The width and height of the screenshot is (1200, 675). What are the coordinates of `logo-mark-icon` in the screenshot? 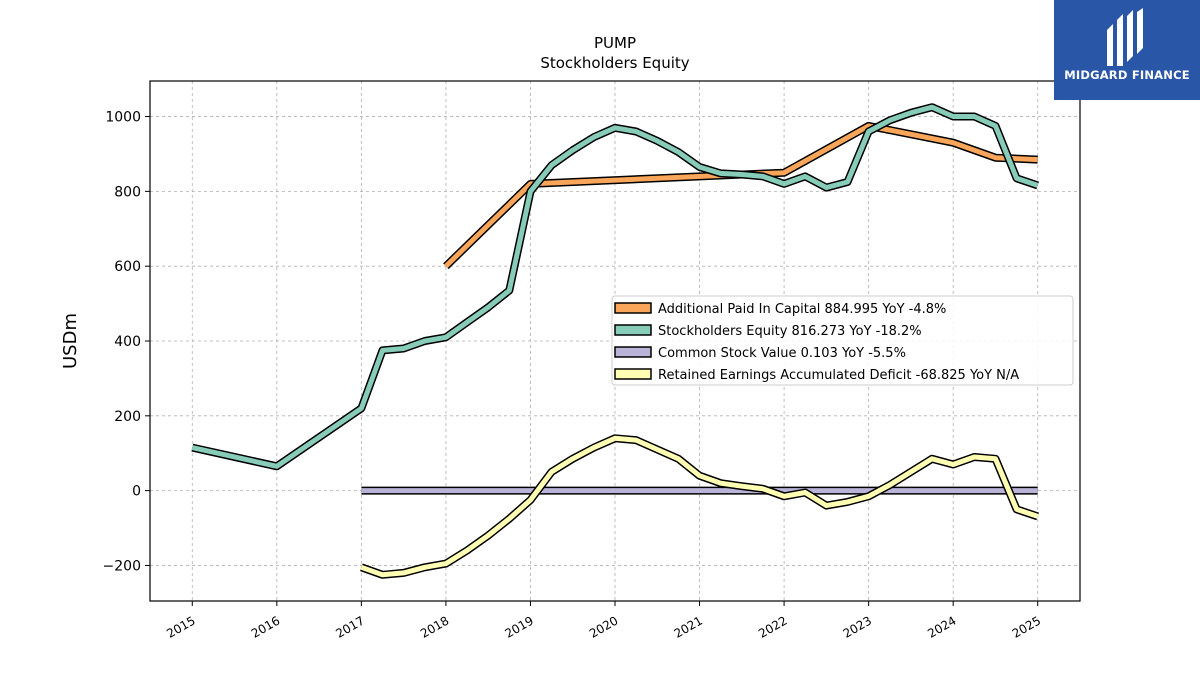 It's located at (1125, 37).